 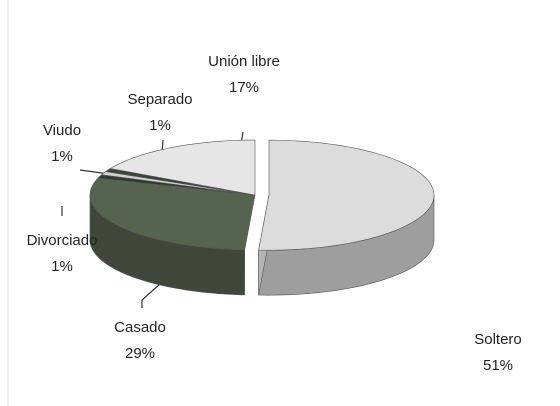 I want to click on value-label: 17%, so click(x=244, y=87).